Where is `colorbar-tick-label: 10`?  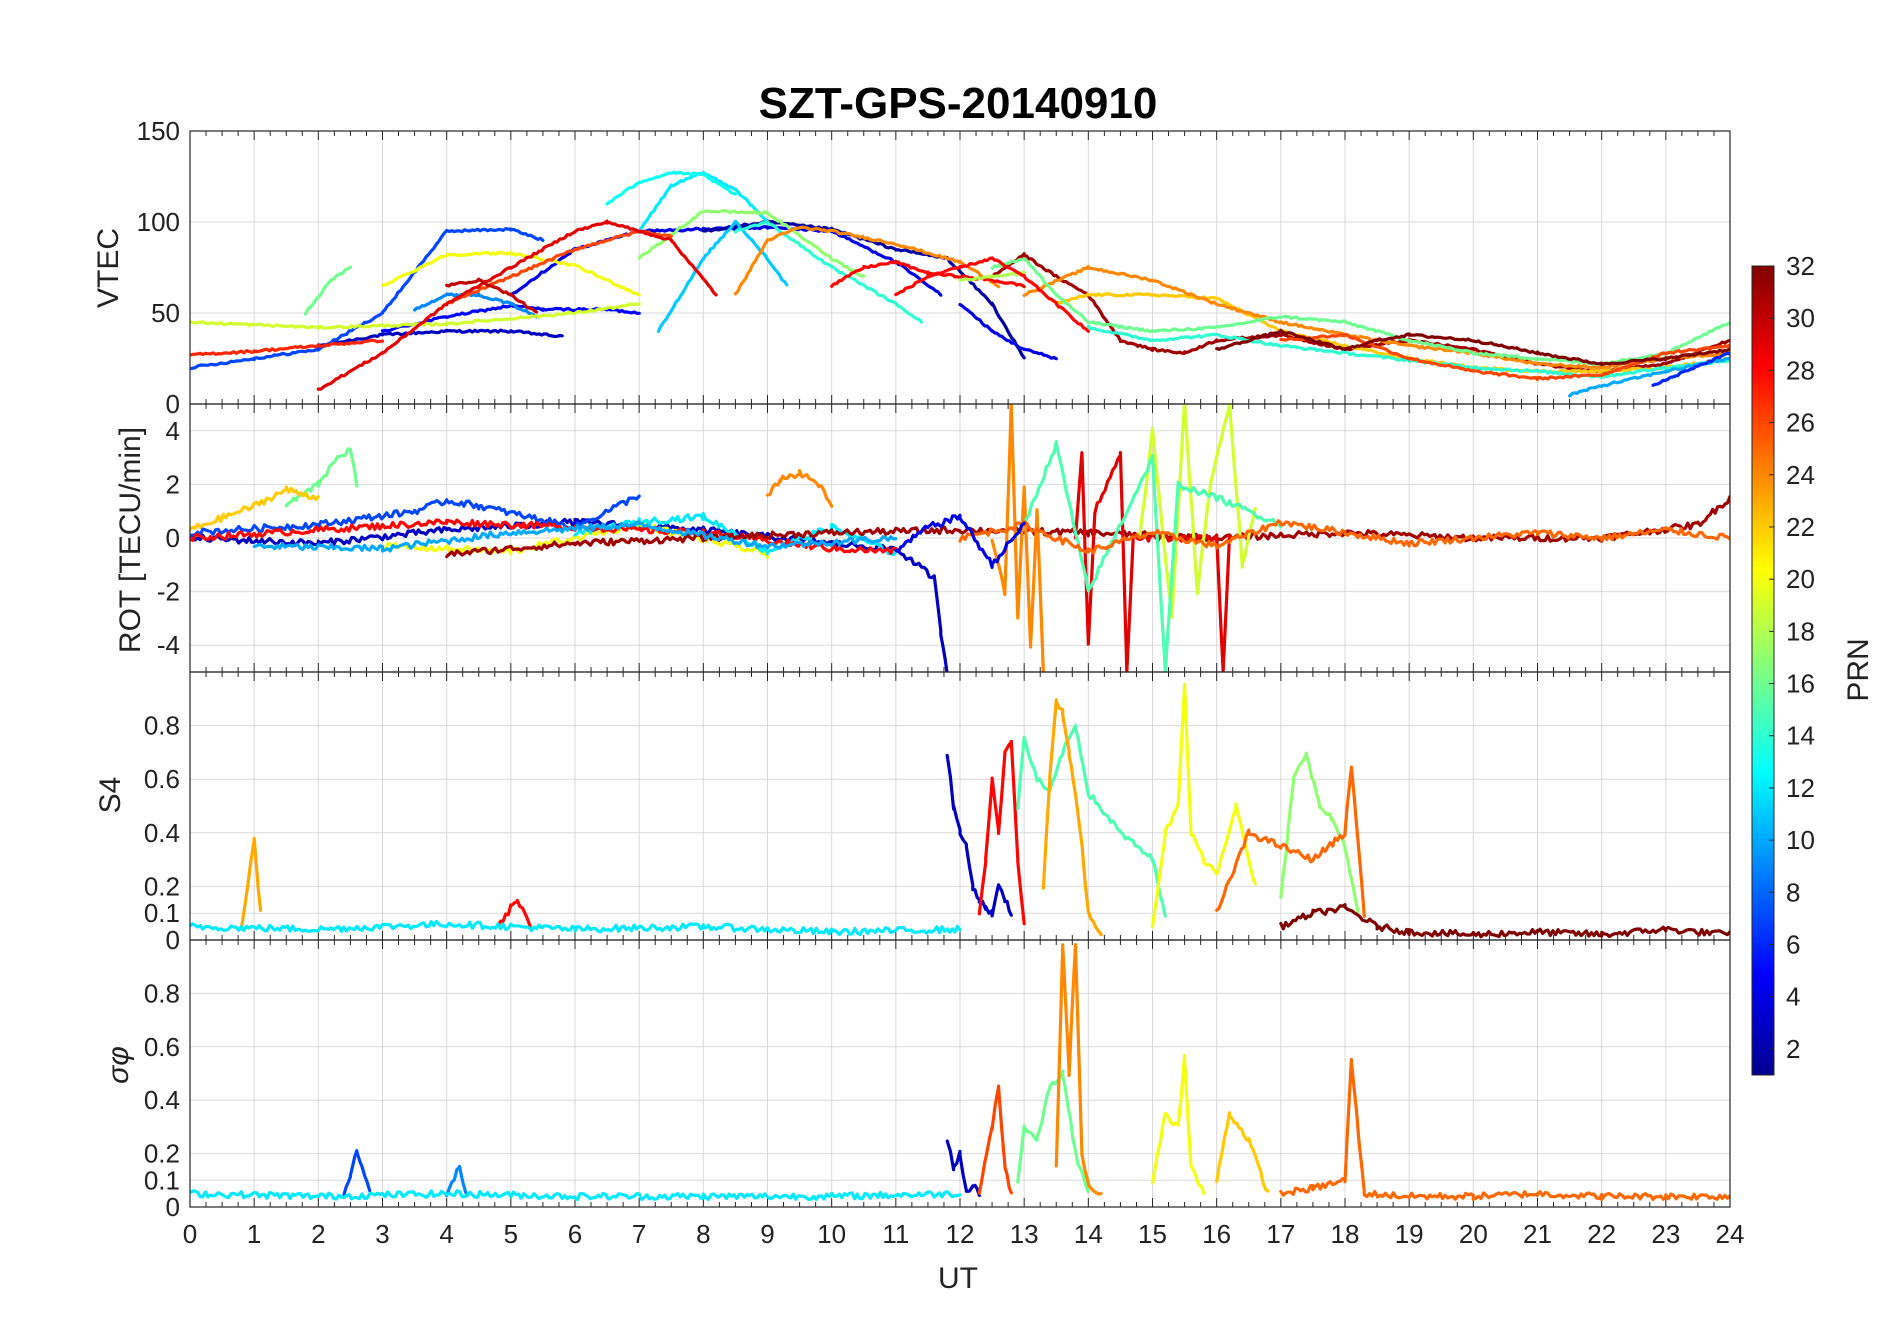 colorbar-tick-label: 10 is located at coordinates (1800, 840).